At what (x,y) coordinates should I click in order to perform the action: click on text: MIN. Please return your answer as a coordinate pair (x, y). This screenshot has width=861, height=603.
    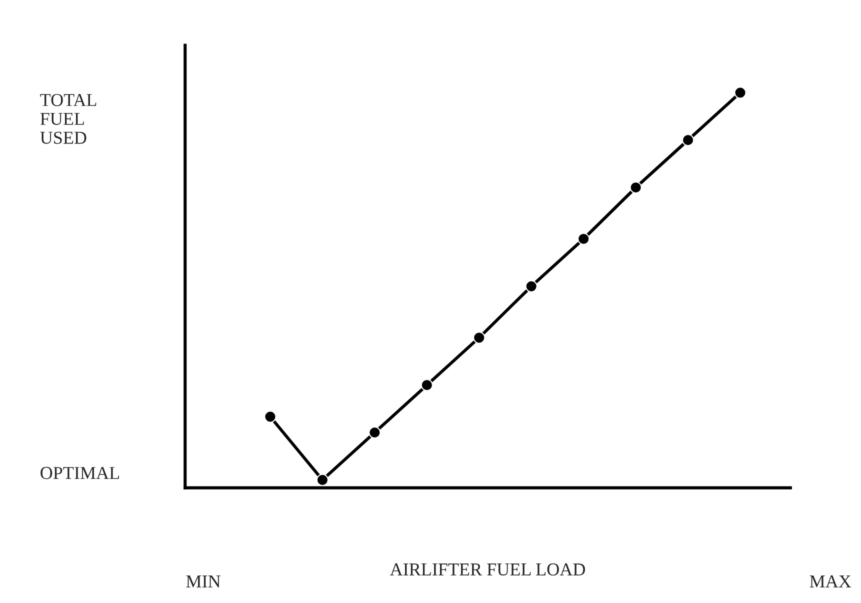
    Looking at the image, I should click on (203, 582).